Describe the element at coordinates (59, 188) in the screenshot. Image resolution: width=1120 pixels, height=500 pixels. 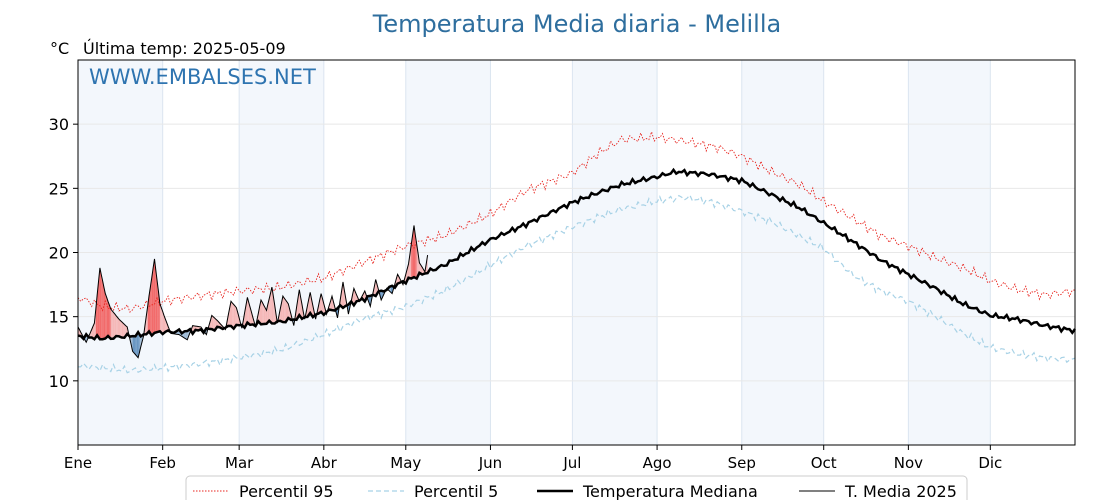
I see `y-tick-label: 25` at that location.